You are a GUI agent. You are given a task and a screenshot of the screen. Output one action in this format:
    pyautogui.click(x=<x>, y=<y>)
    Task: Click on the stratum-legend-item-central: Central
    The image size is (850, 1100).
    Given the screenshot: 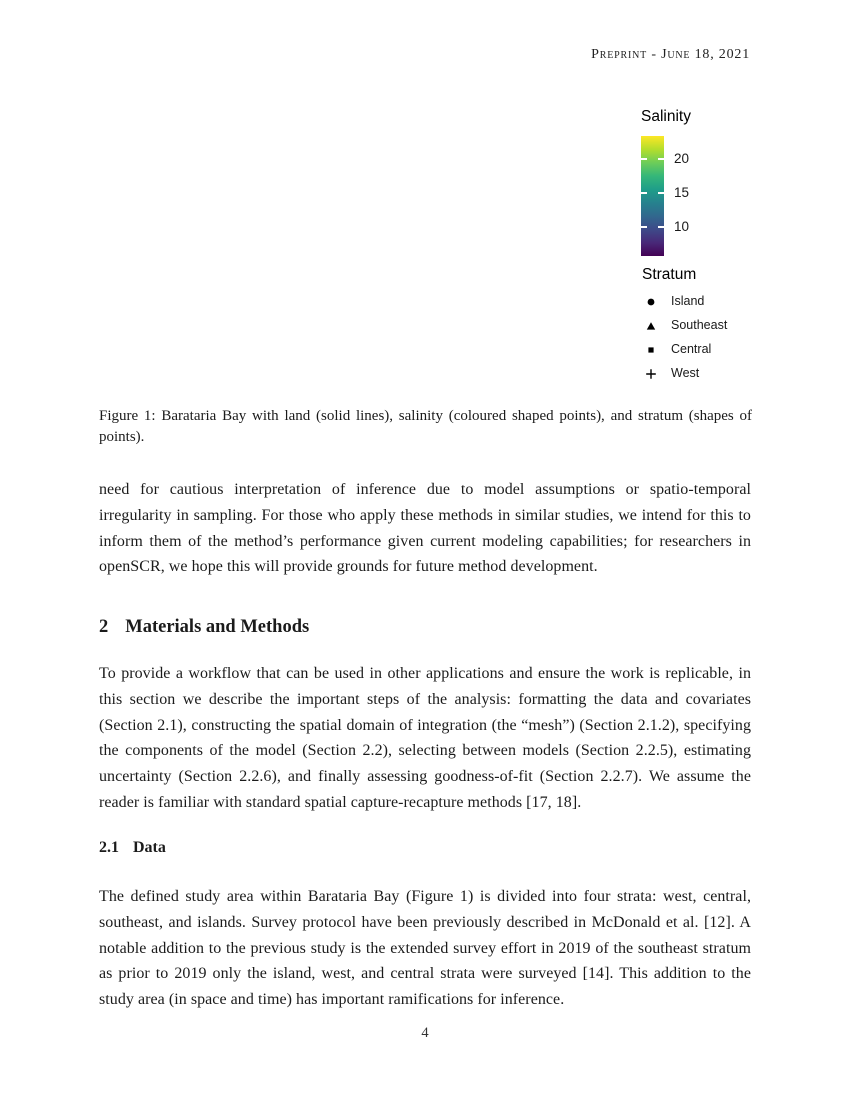 What is the action you would take?
    pyautogui.click(x=705, y=350)
    